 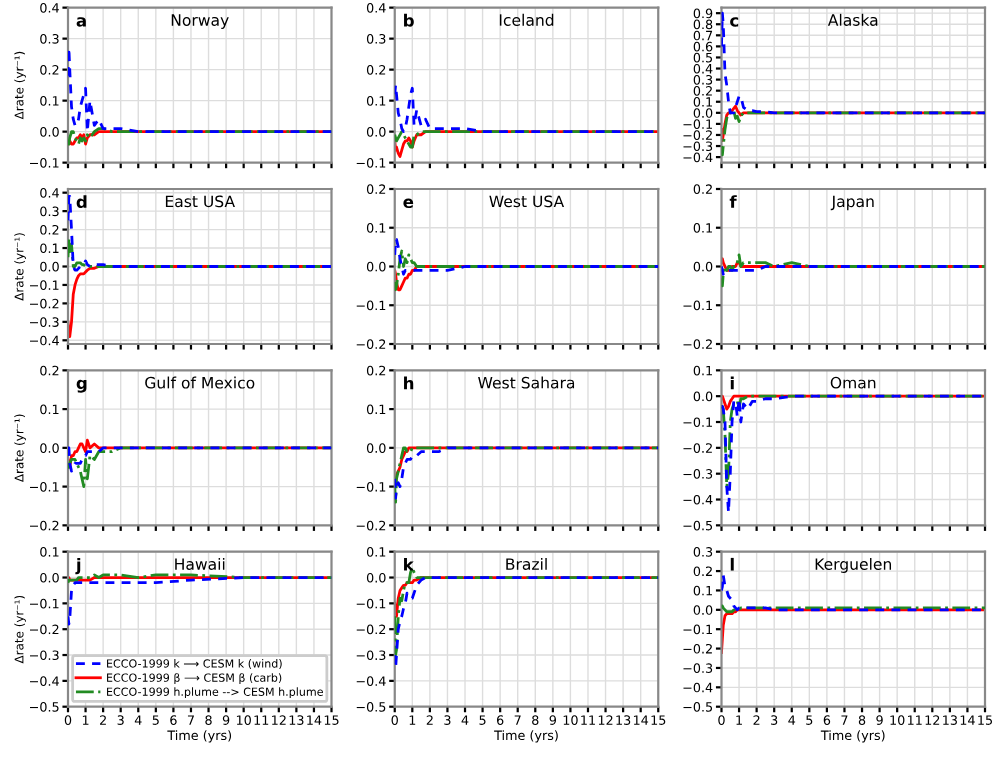 I want to click on annotation: f, so click(x=733, y=201).